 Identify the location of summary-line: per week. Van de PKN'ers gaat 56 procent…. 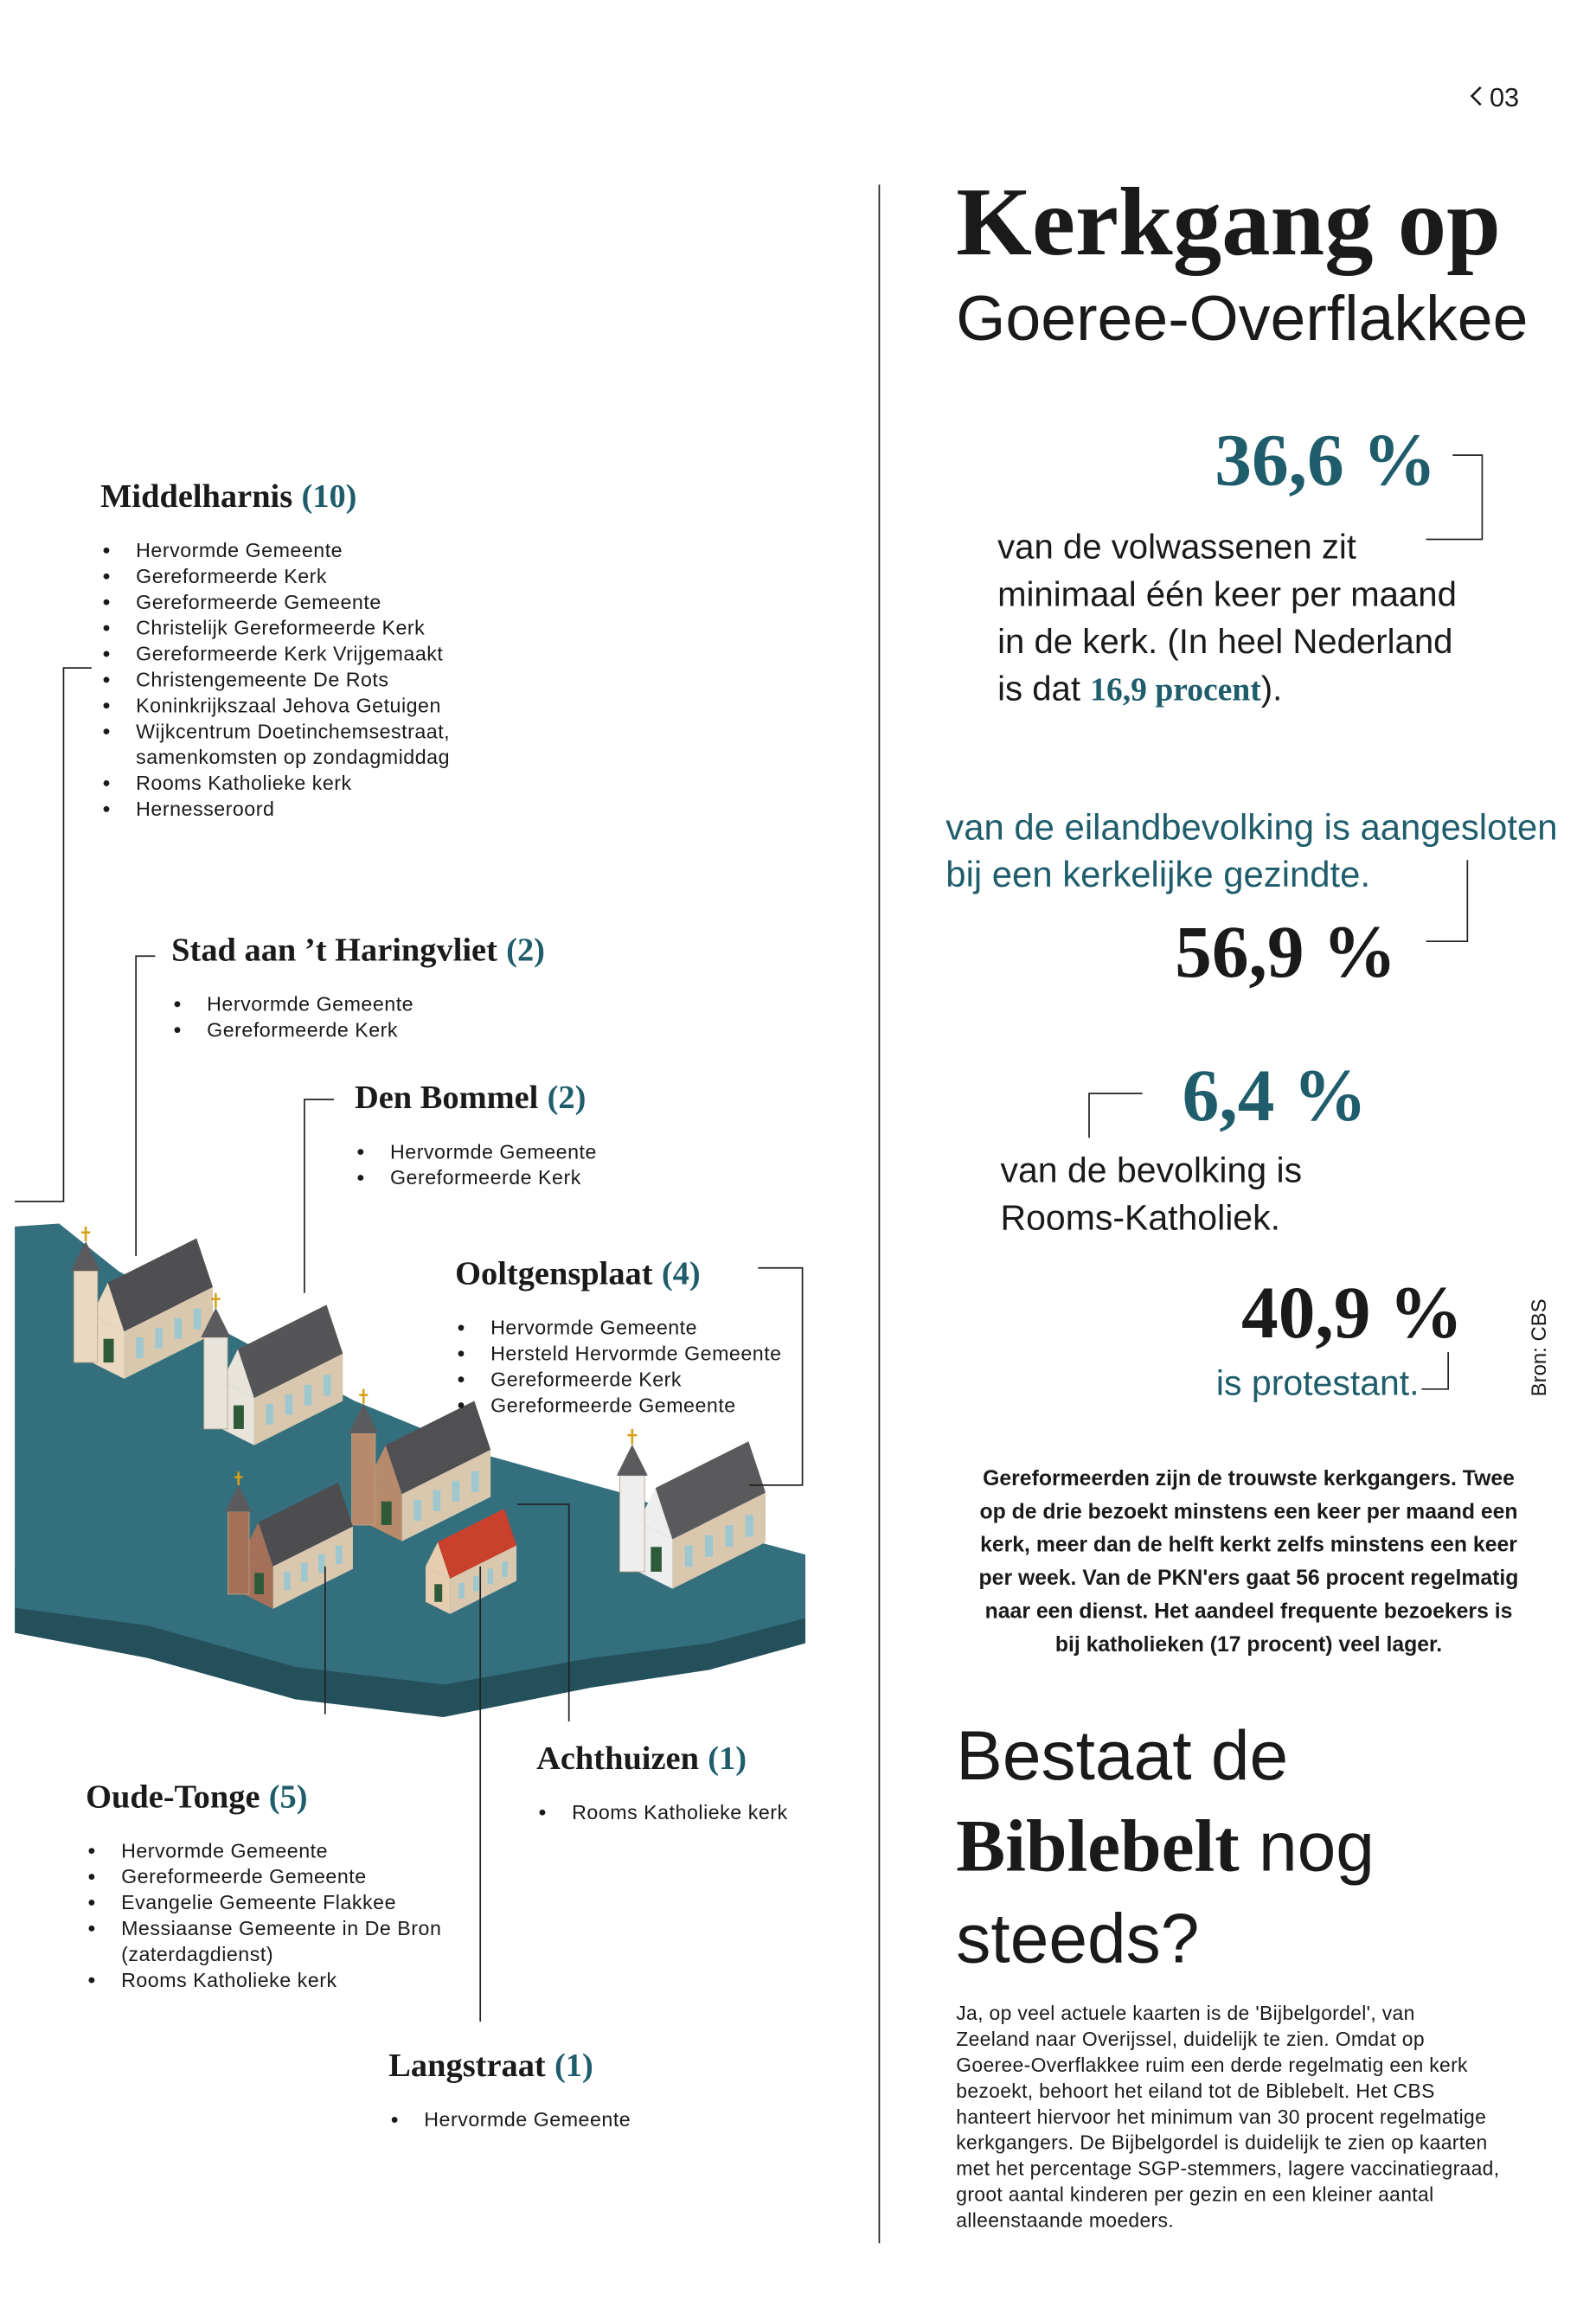
(1249, 1578).